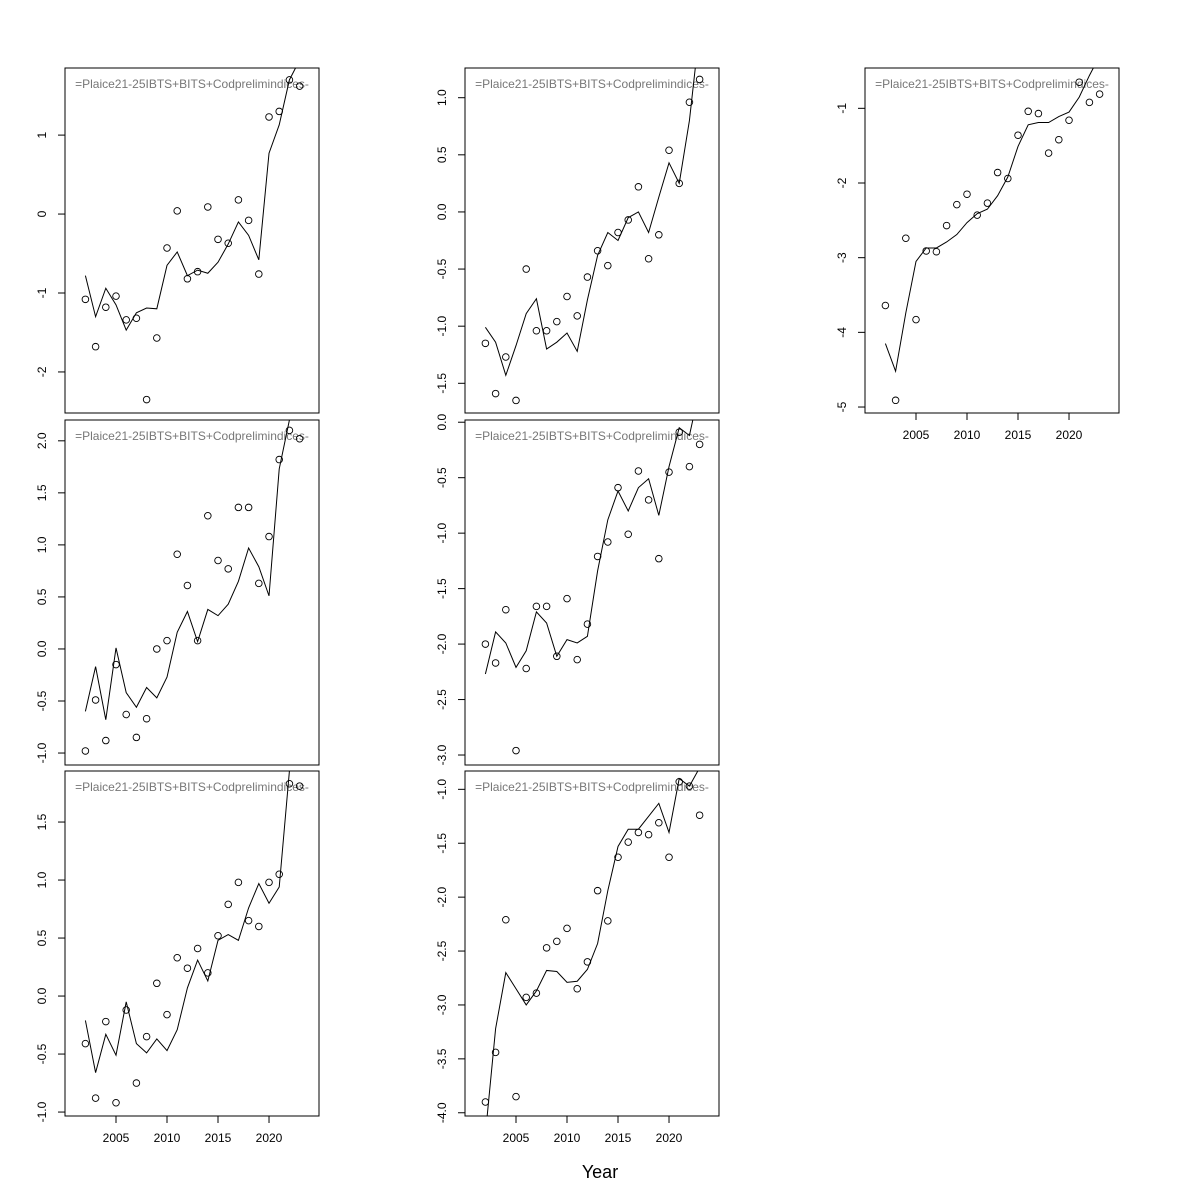  What do you see at coordinates (42, 492) in the screenshot?
I see `y-tick-label: 1.5` at bounding box center [42, 492].